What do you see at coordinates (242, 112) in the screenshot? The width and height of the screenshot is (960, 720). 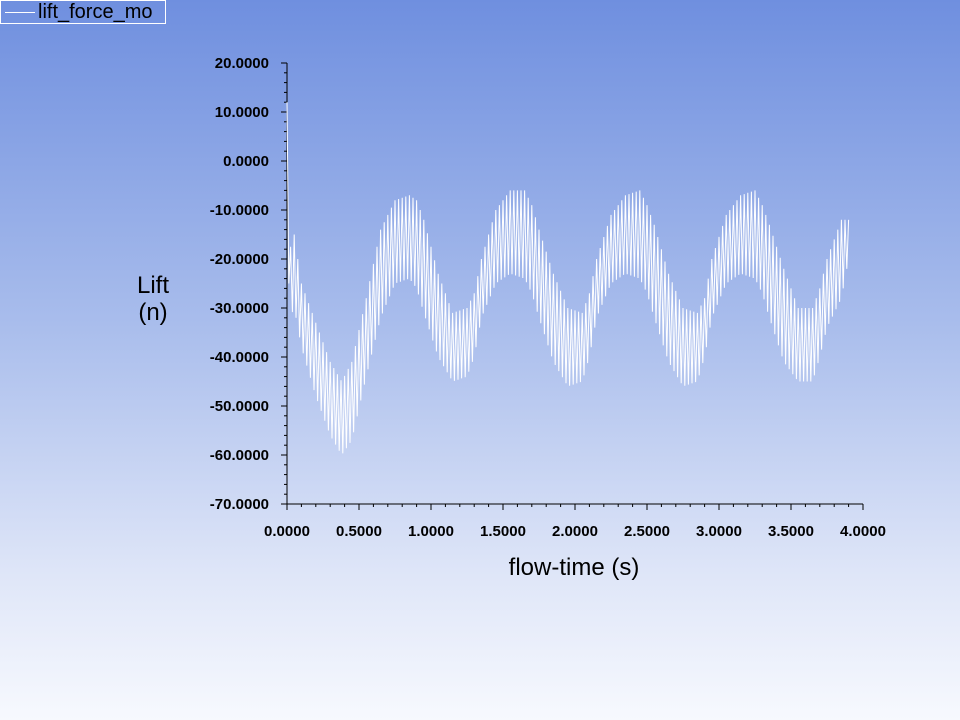 I see `y-tick-label: 10.0000` at bounding box center [242, 112].